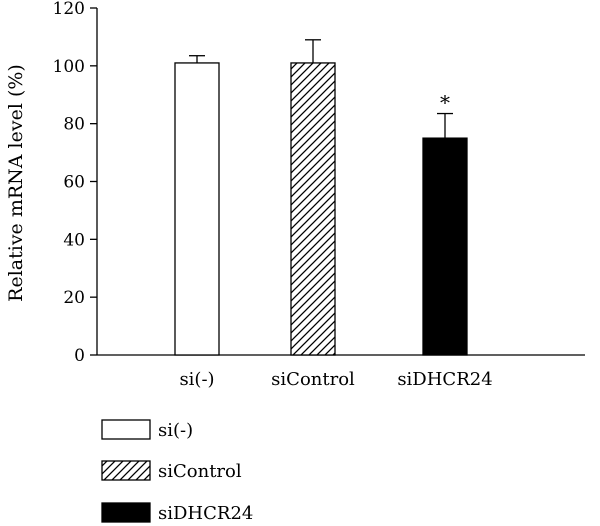  I want to click on y-tick-label: 80, so click(74, 125).